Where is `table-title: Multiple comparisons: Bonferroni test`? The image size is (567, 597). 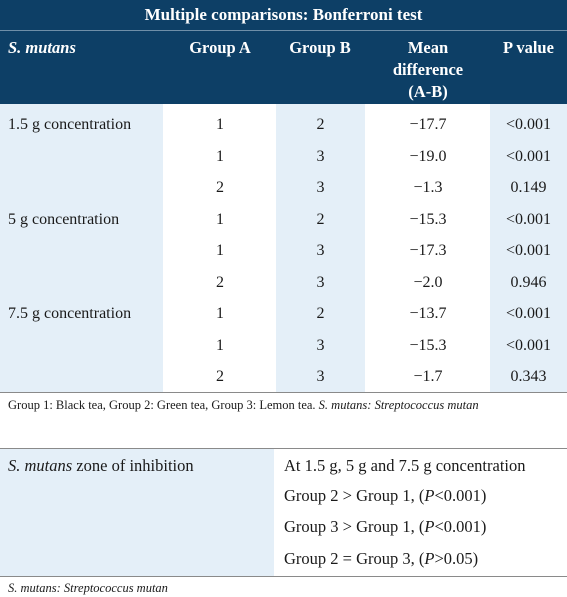
table-title: Multiple comparisons: Bonferroni test is located at coordinates (283, 15).